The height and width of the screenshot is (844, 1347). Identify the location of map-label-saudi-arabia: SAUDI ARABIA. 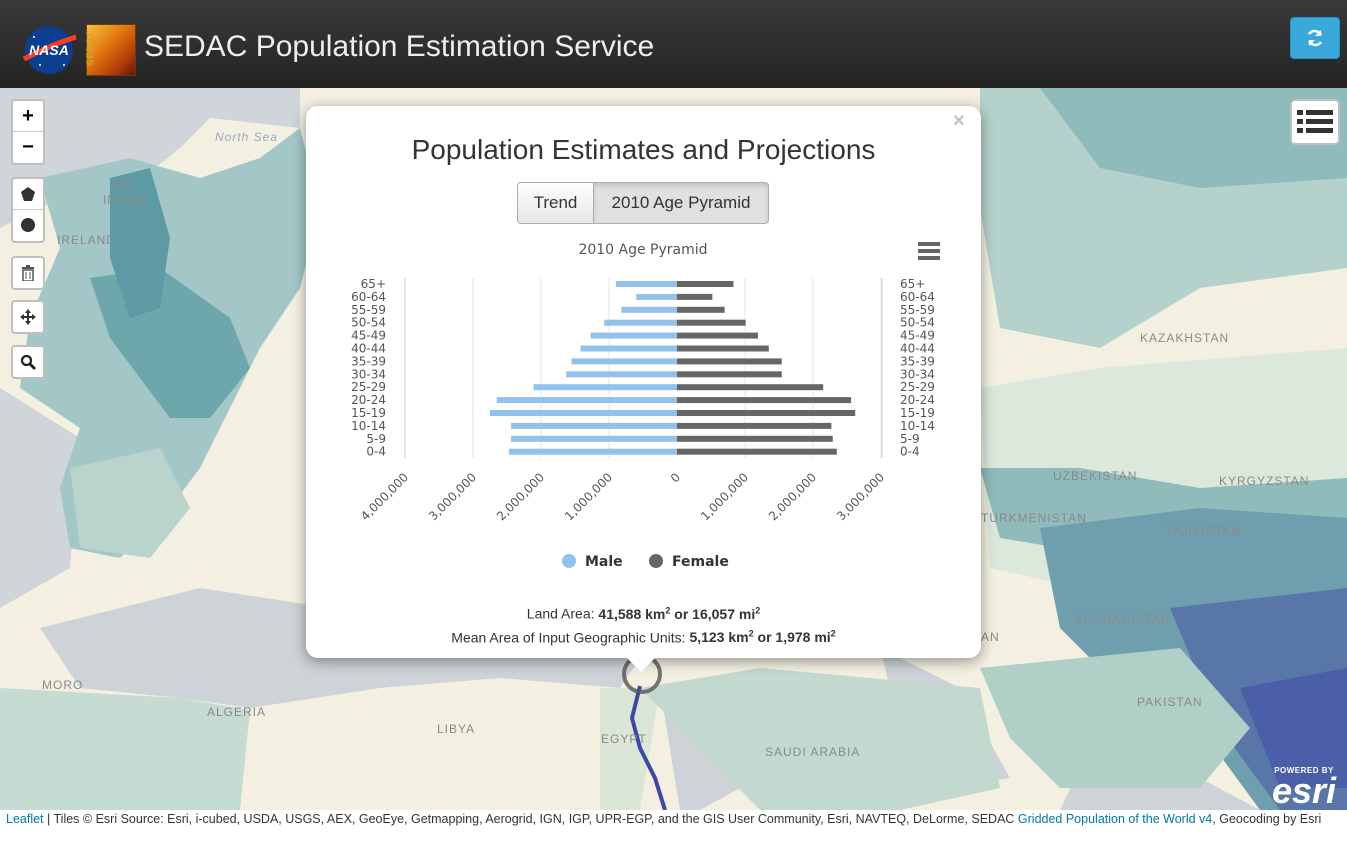
(813, 752).